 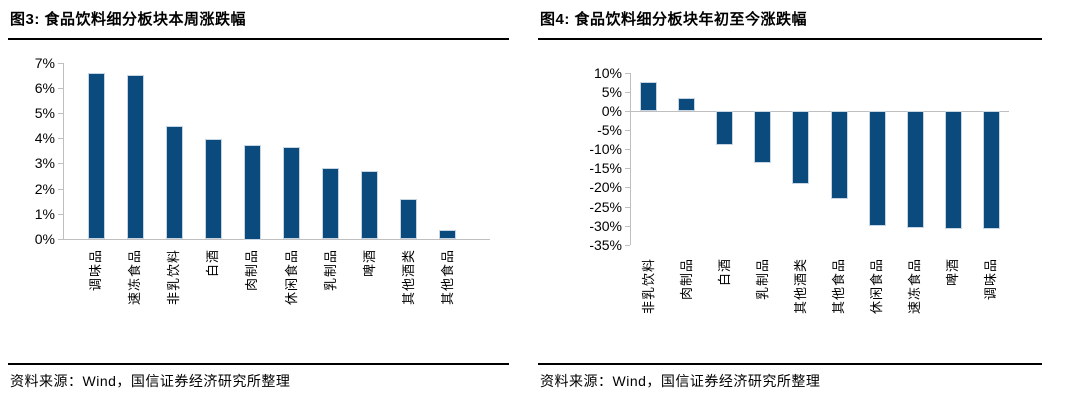 I want to click on figure-4-footer-rule, so click(x=790, y=364).